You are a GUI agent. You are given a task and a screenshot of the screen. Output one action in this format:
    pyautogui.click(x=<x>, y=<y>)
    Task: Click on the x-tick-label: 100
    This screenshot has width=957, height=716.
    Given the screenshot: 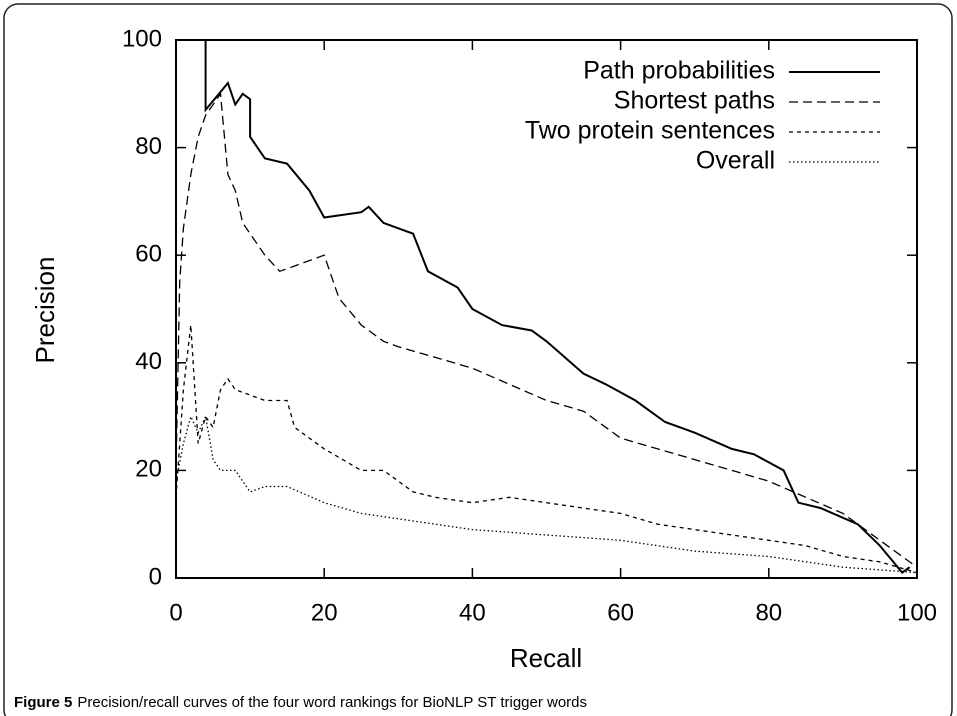 What is the action you would take?
    pyautogui.click(x=917, y=612)
    